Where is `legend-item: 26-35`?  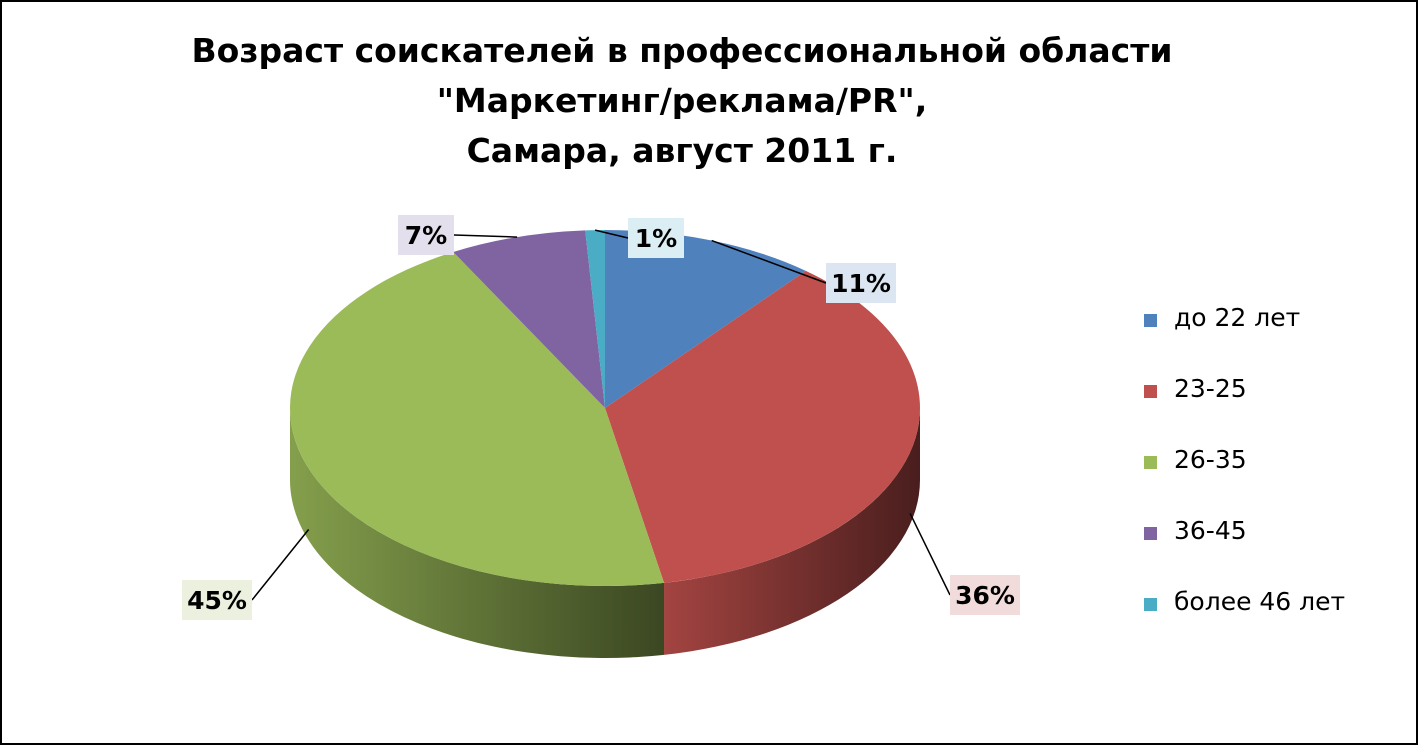 legend-item: 26-35 is located at coordinates (1274, 460).